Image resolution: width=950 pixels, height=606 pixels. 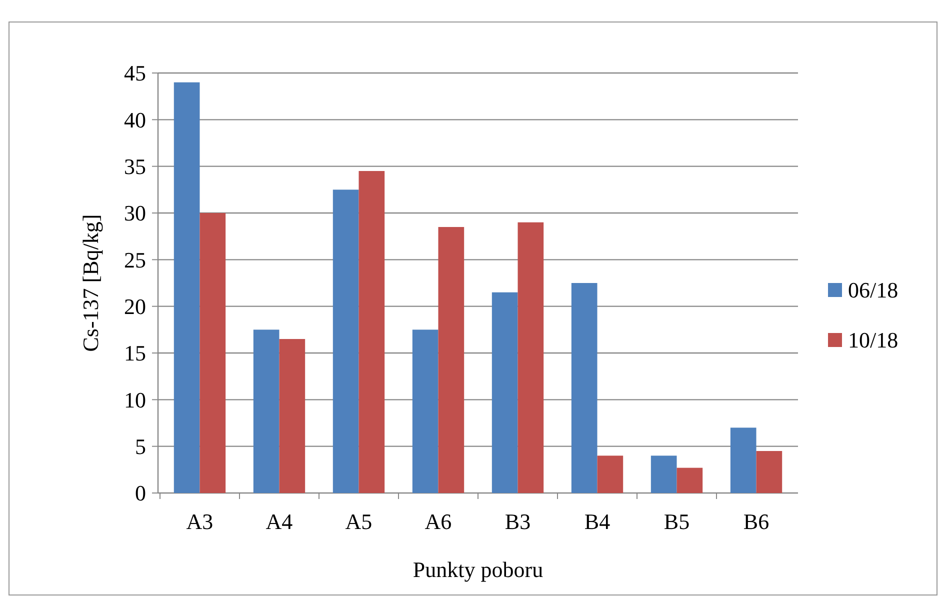 I want to click on y-tick-label: 40, so click(x=135, y=119).